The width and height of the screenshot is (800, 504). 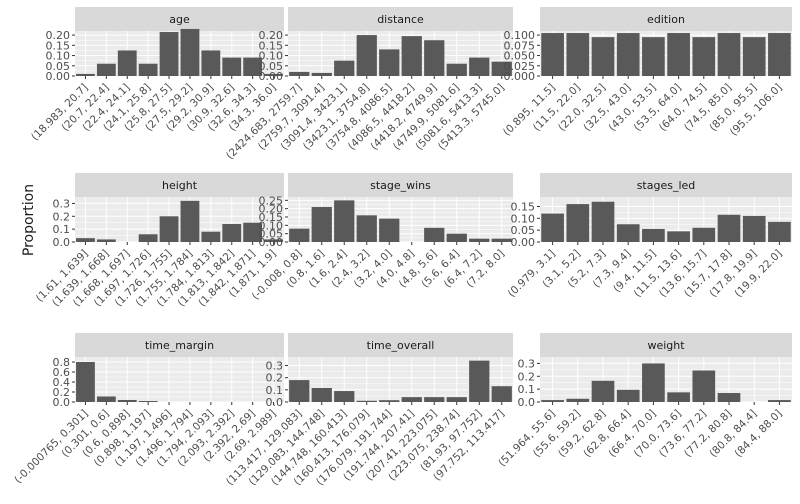 I want to click on facet-title: stages_led, so click(x=666, y=185).